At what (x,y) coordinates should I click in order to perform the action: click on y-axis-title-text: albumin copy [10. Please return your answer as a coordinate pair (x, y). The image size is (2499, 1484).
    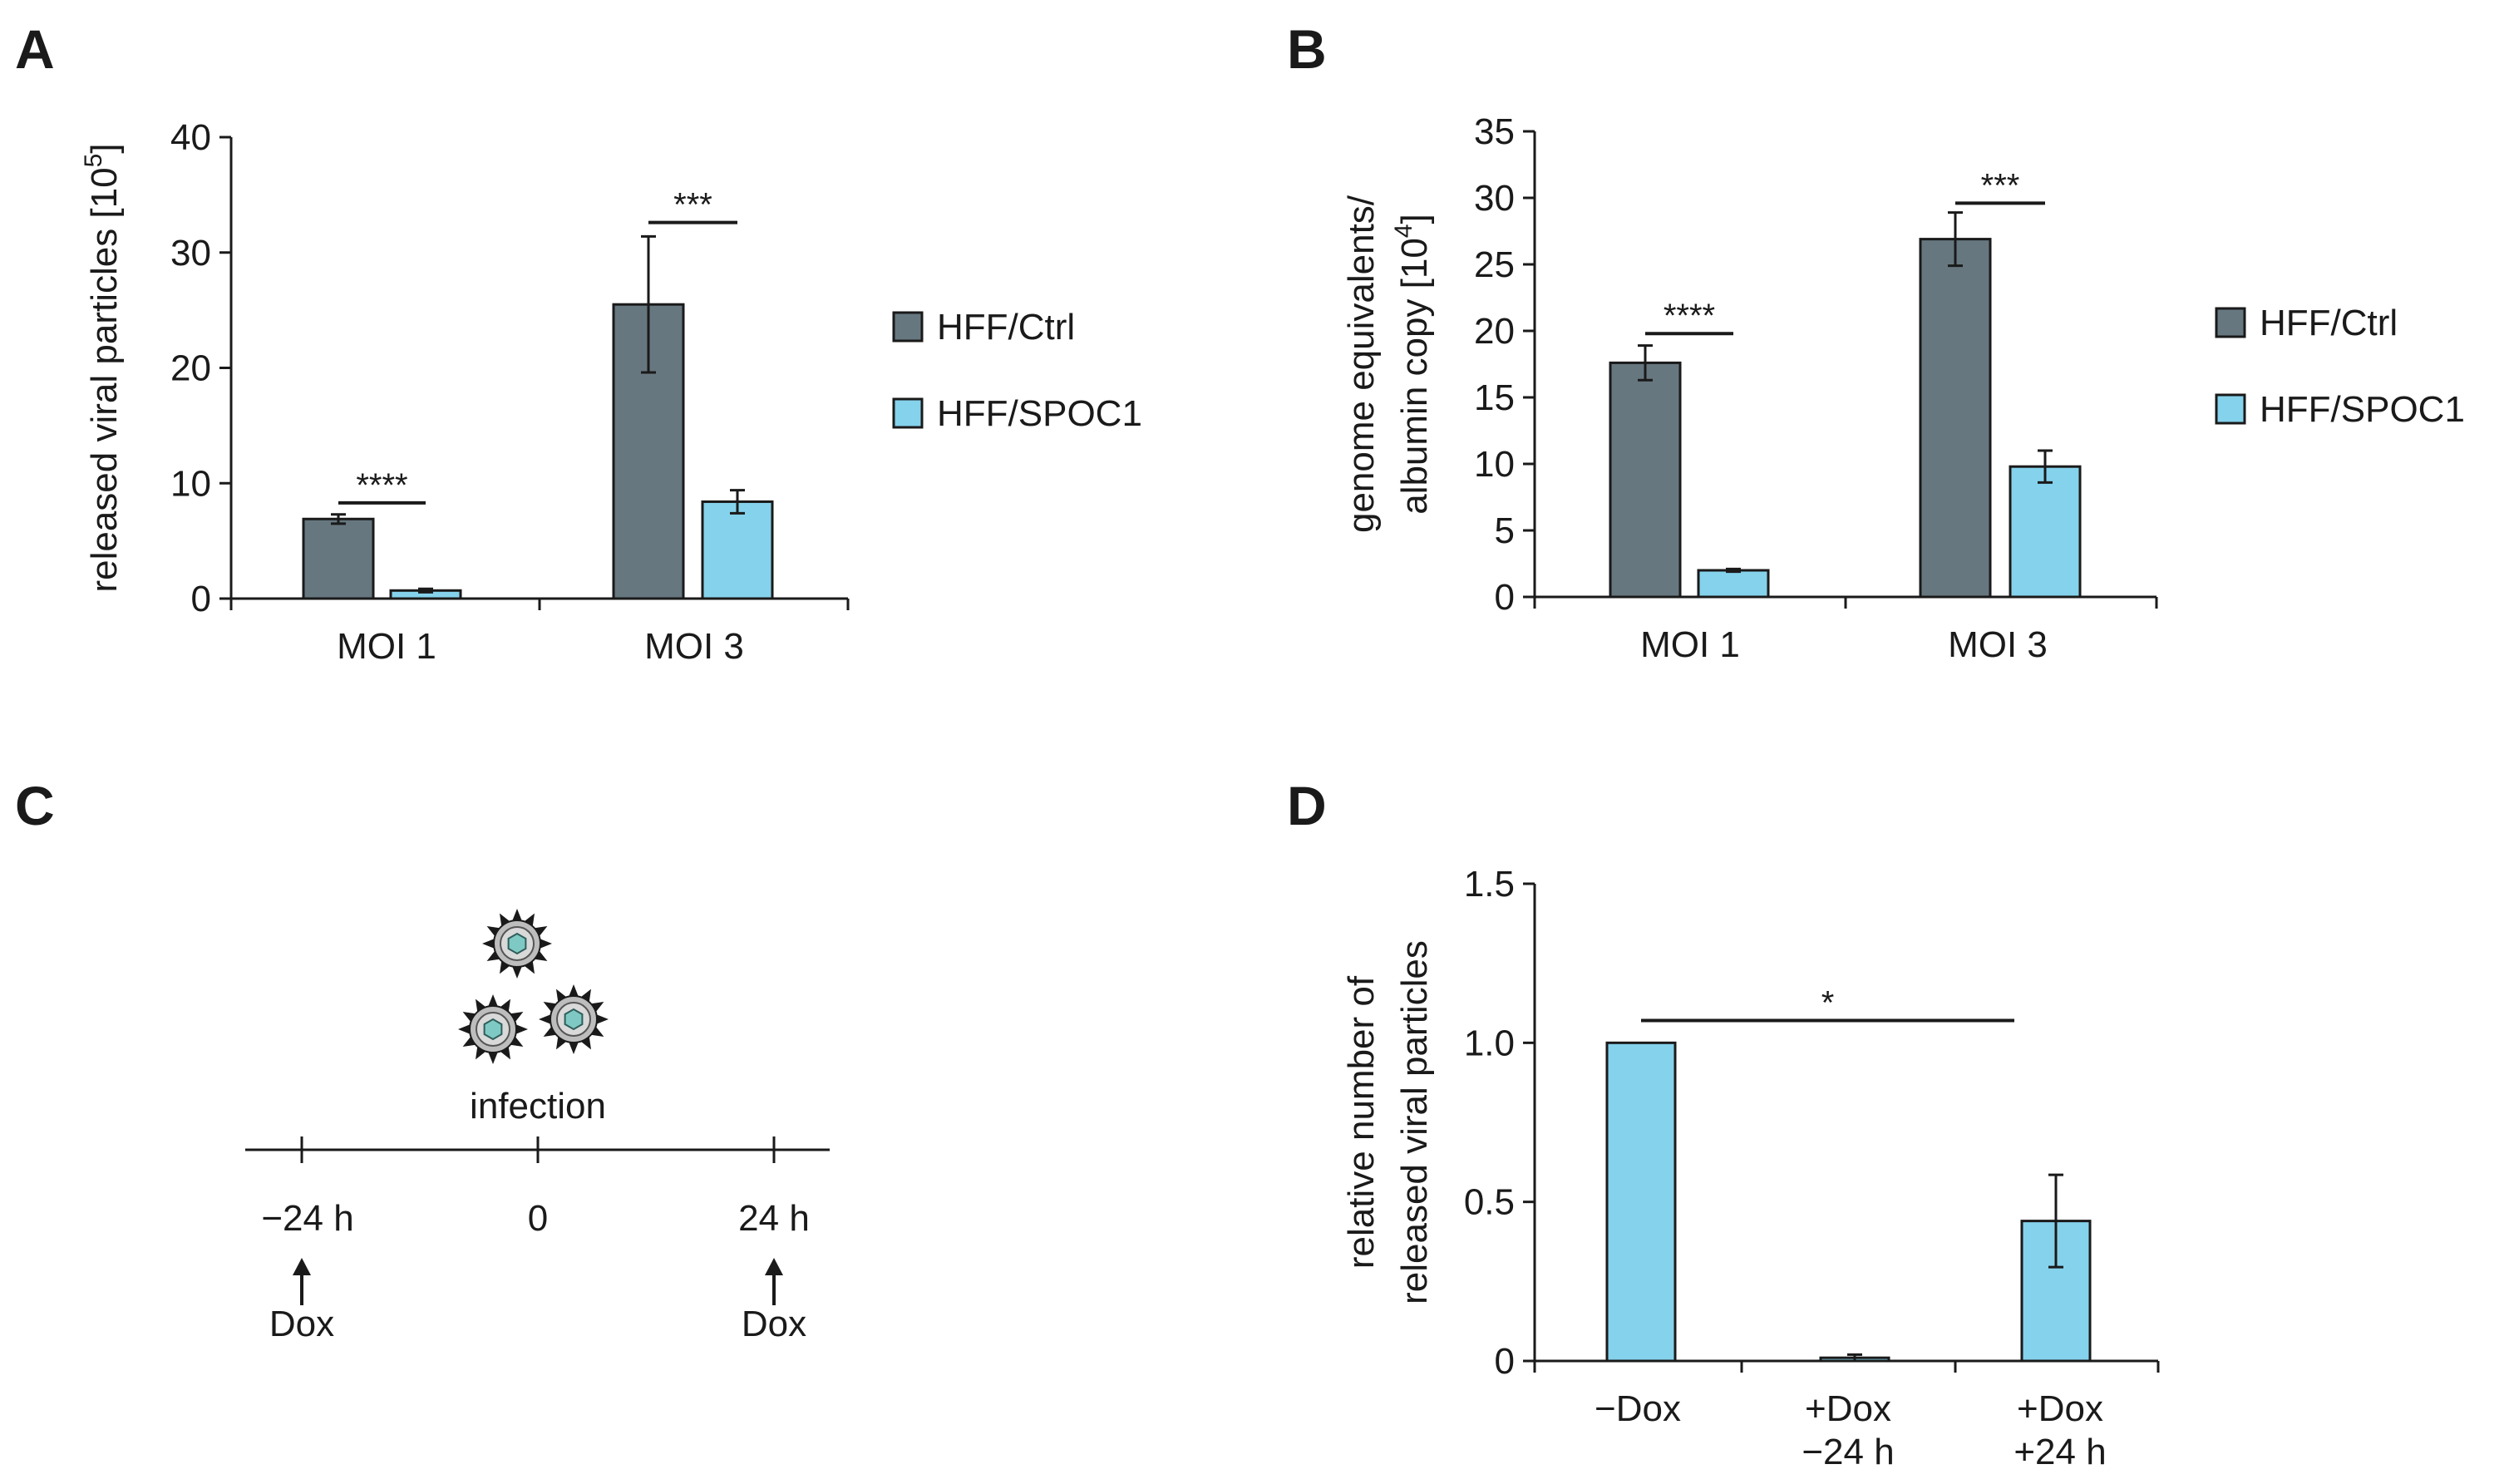
    Looking at the image, I should click on (1414, 376).